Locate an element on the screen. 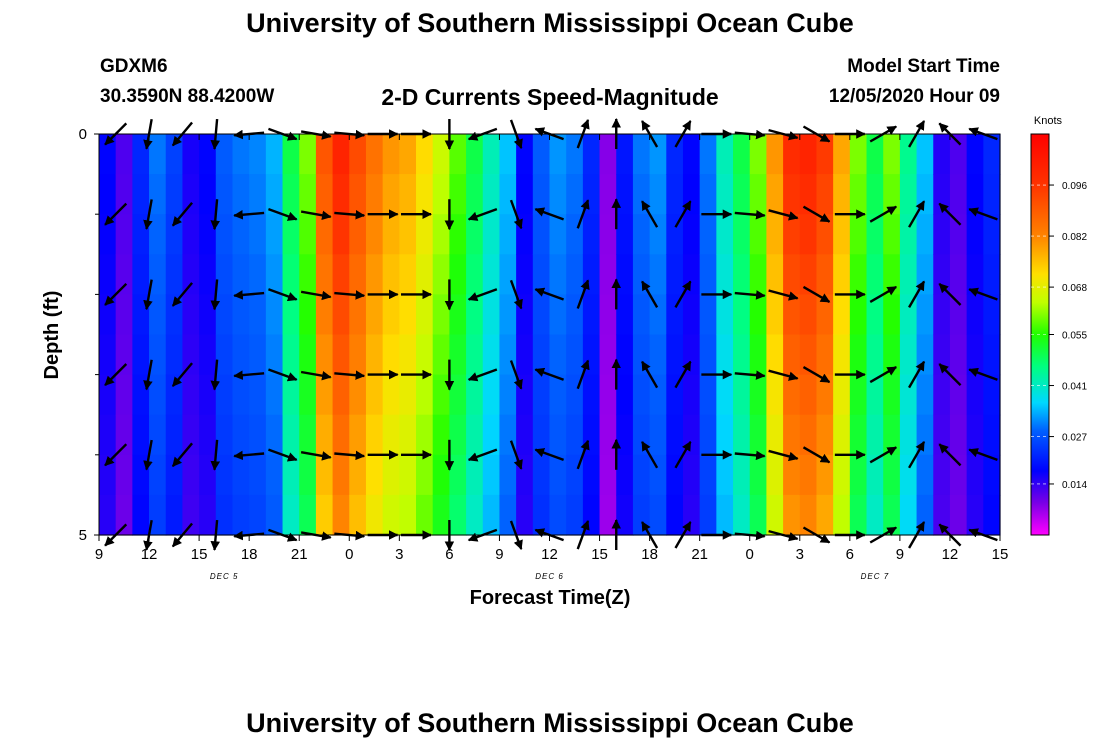 The height and width of the screenshot is (750, 1100). x-tick-label: 0 is located at coordinates (750, 554).